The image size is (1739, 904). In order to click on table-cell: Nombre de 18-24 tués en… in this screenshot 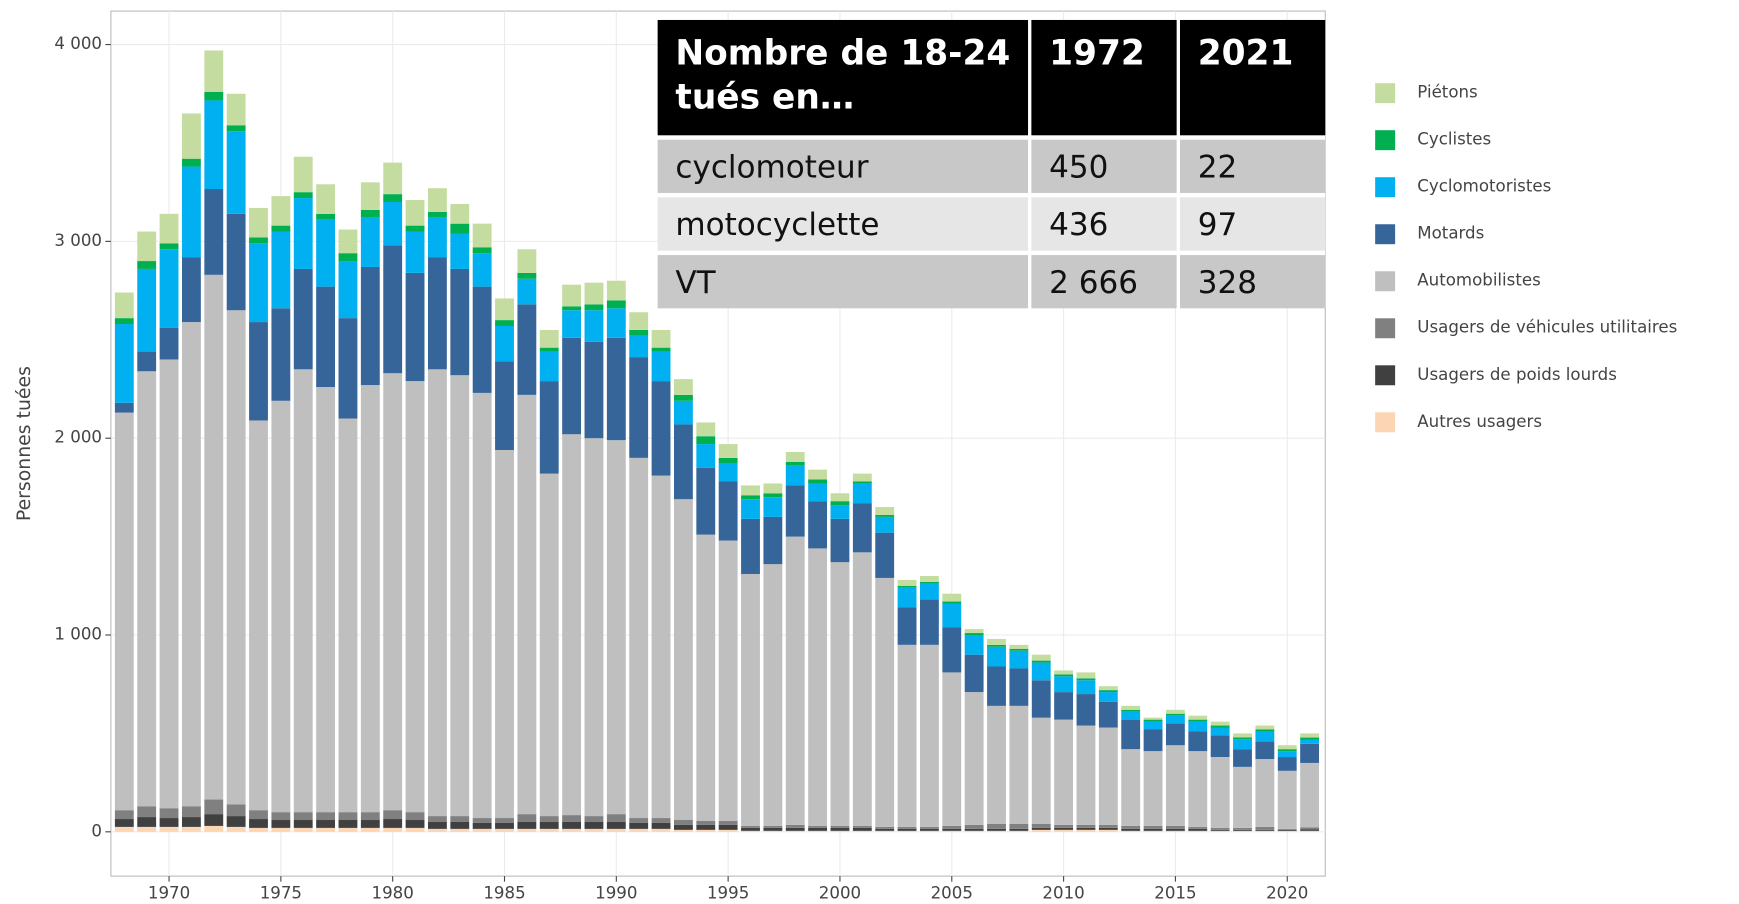, I will do `click(843, 77)`.